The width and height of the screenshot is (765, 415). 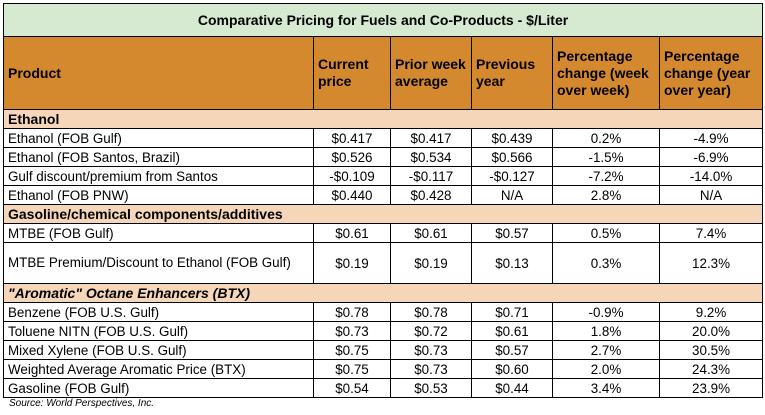 I want to click on header-product: Product, so click(x=158, y=73).